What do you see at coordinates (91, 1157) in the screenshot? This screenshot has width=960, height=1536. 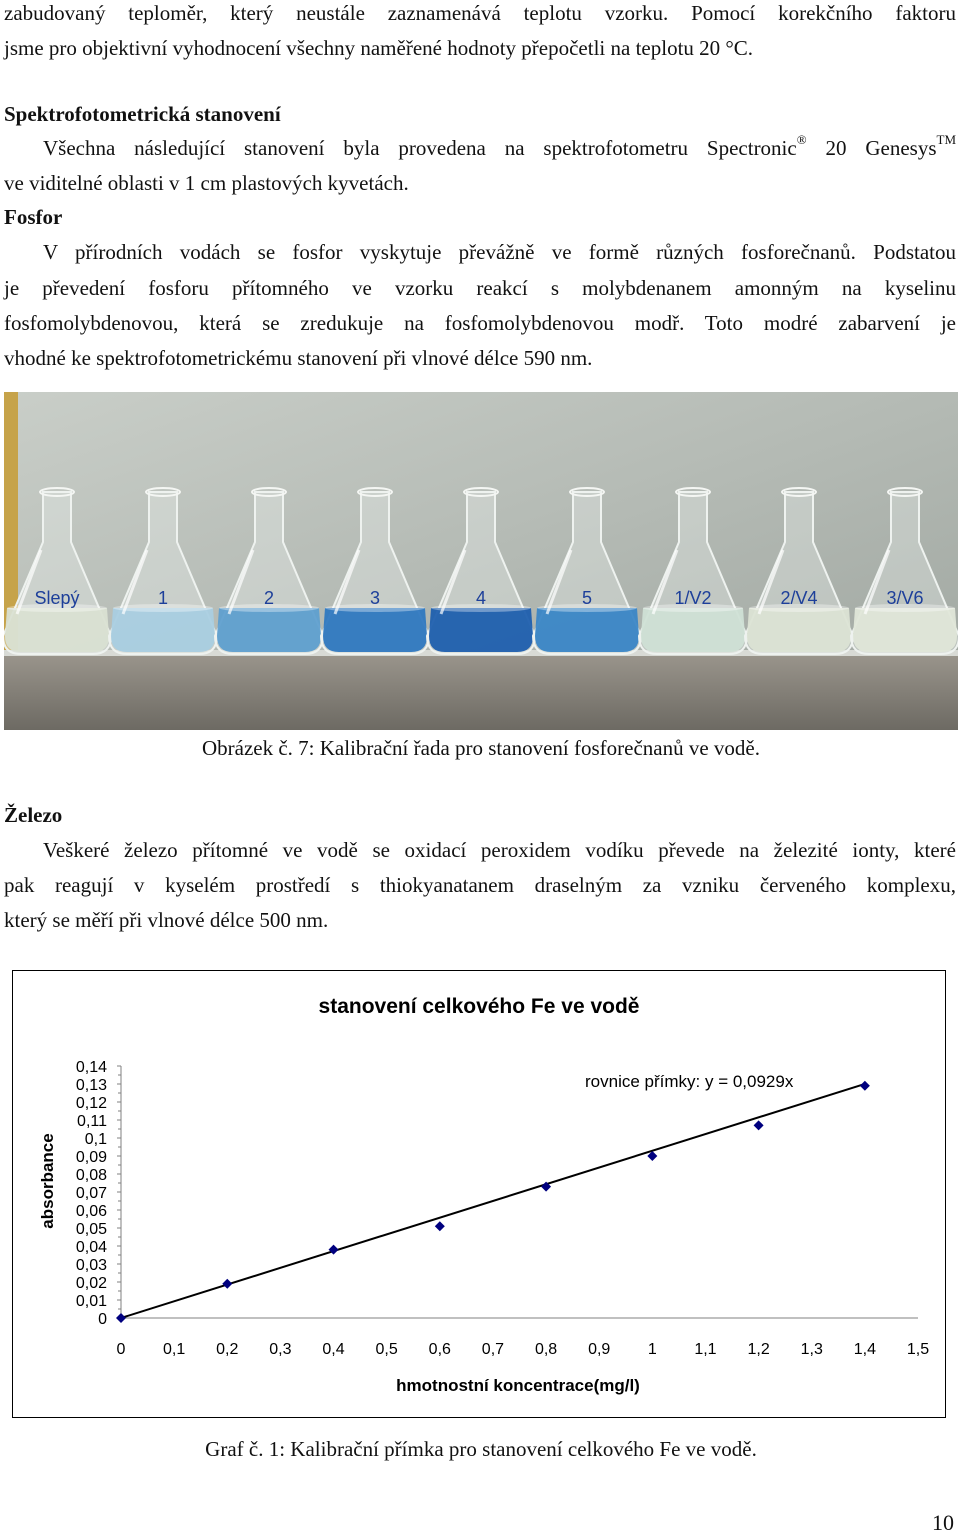 I see `y-tick-label: 0,09` at bounding box center [91, 1157].